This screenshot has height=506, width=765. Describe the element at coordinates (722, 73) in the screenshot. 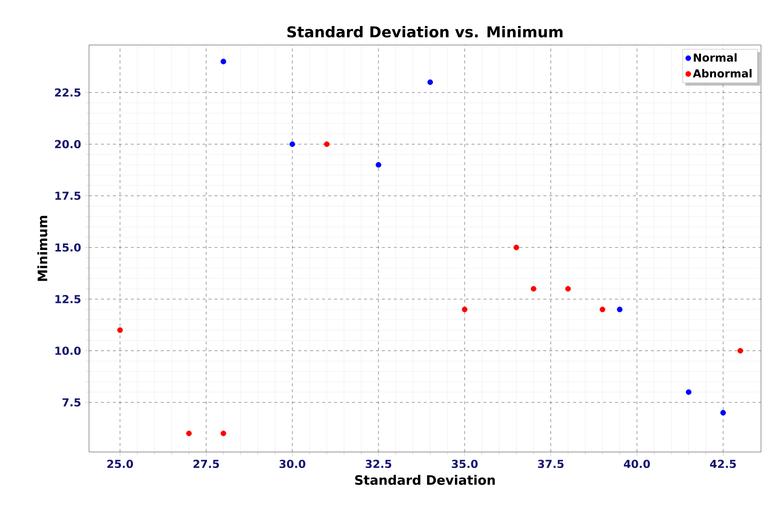

I see `legend-label: Abnormal` at that location.